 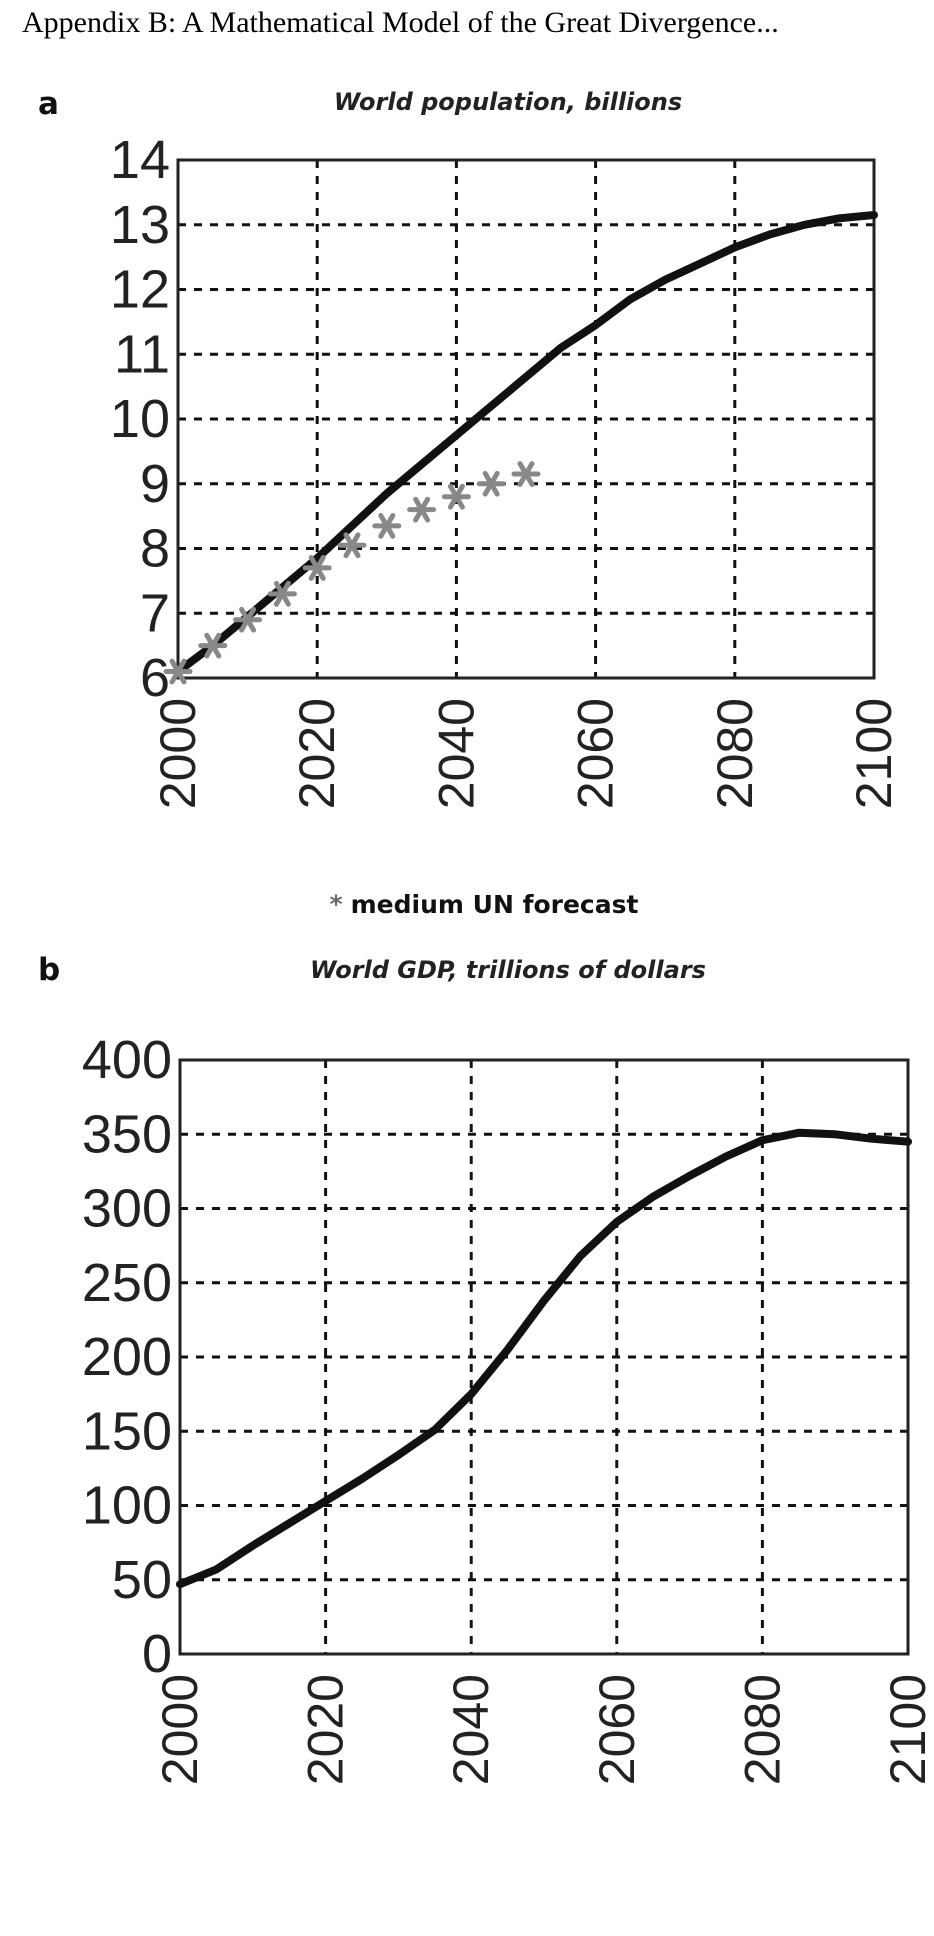 I want to click on population-x-tick-label: 2040, so click(x=456, y=753).